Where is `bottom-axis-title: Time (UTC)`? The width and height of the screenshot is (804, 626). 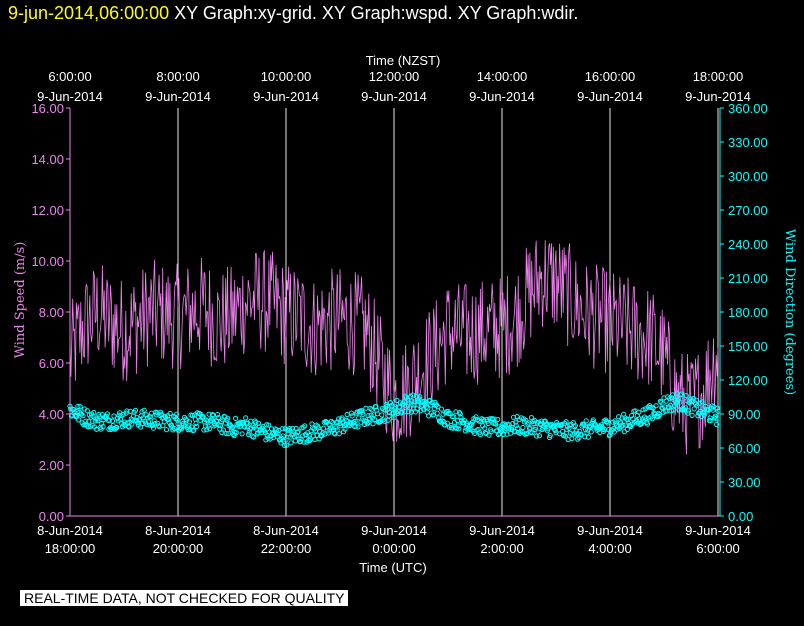 bottom-axis-title: Time (UTC) is located at coordinates (392, 567).